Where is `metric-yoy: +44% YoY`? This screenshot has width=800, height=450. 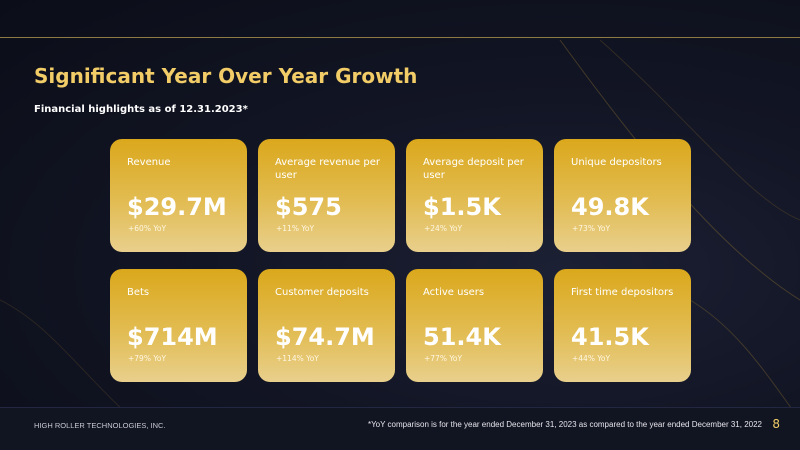
metric-yoy: +44% YoY is located at coordinates (591, 358).